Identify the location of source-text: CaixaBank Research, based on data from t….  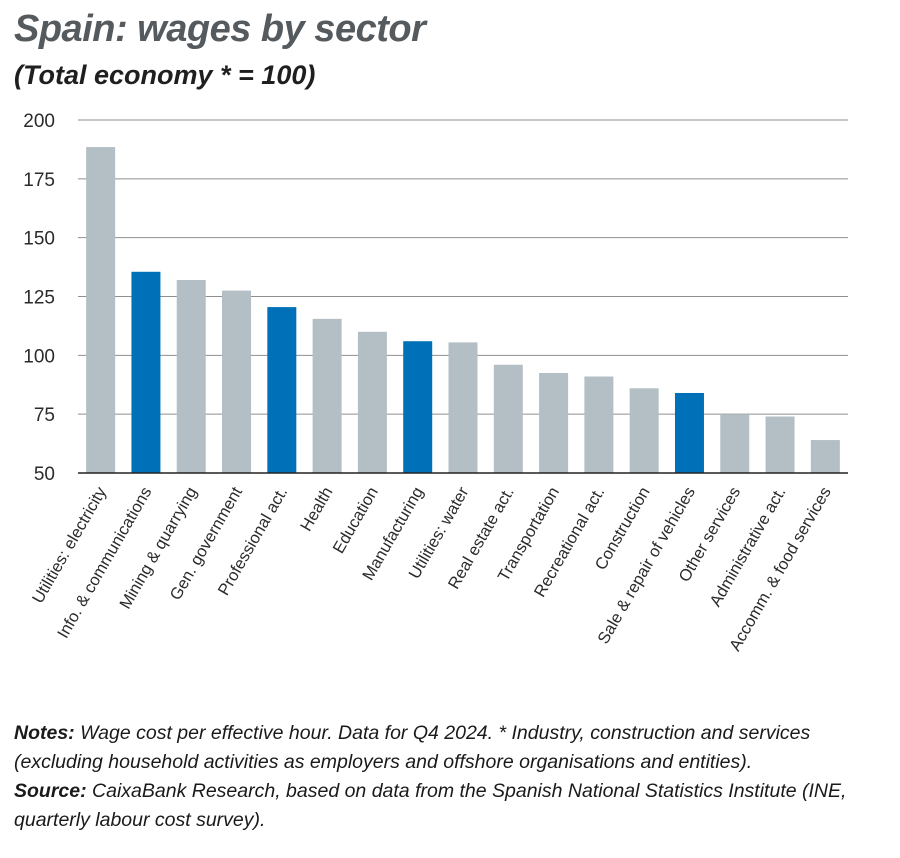
(430, 805).